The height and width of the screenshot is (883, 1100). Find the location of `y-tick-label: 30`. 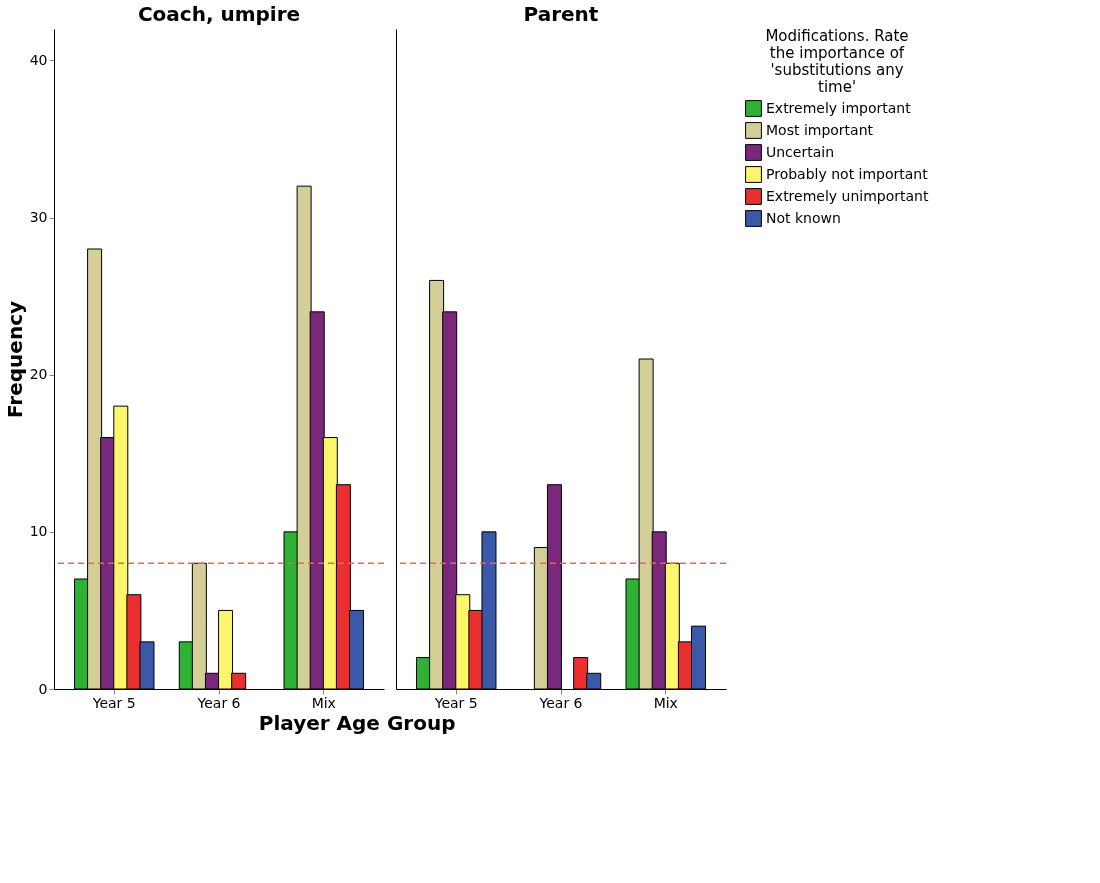

y-tick-label: 30 is located at coordinates (38, 217).